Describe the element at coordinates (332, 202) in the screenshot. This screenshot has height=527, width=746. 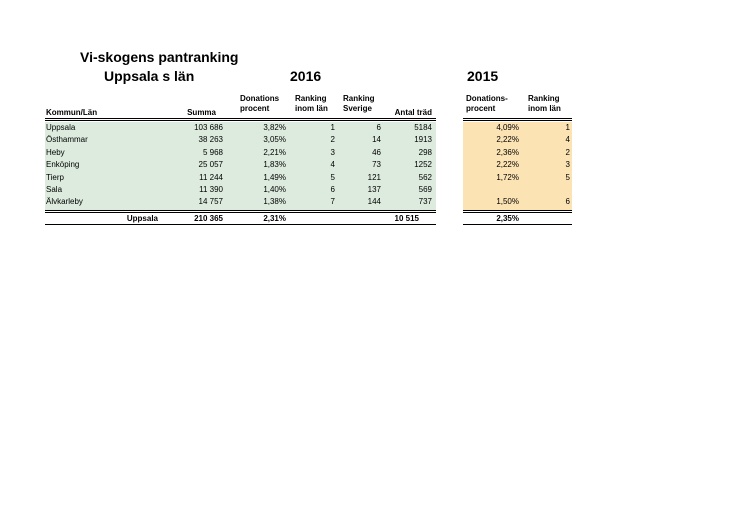
I see `ranking-lan-cell: 7` at that location.